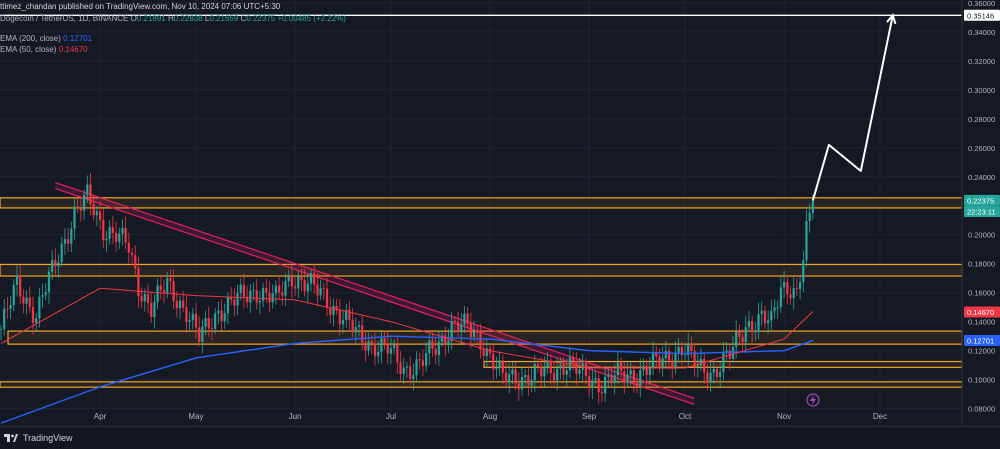  What do you see at coordinates (391, 416) in the screenshot?
I see `x-tick-label: Jul` at bounding box center [391, 416].